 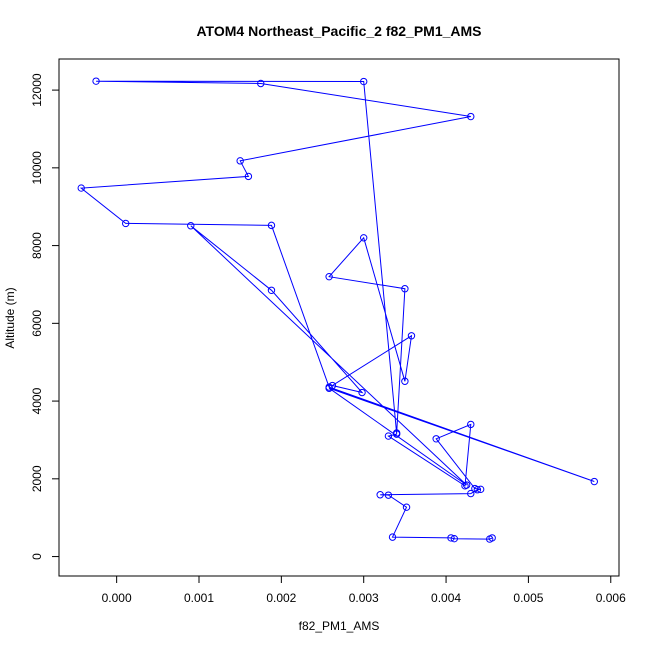 I want to click on y-axis-label: Altitude (m), so click(x=10, y=317).